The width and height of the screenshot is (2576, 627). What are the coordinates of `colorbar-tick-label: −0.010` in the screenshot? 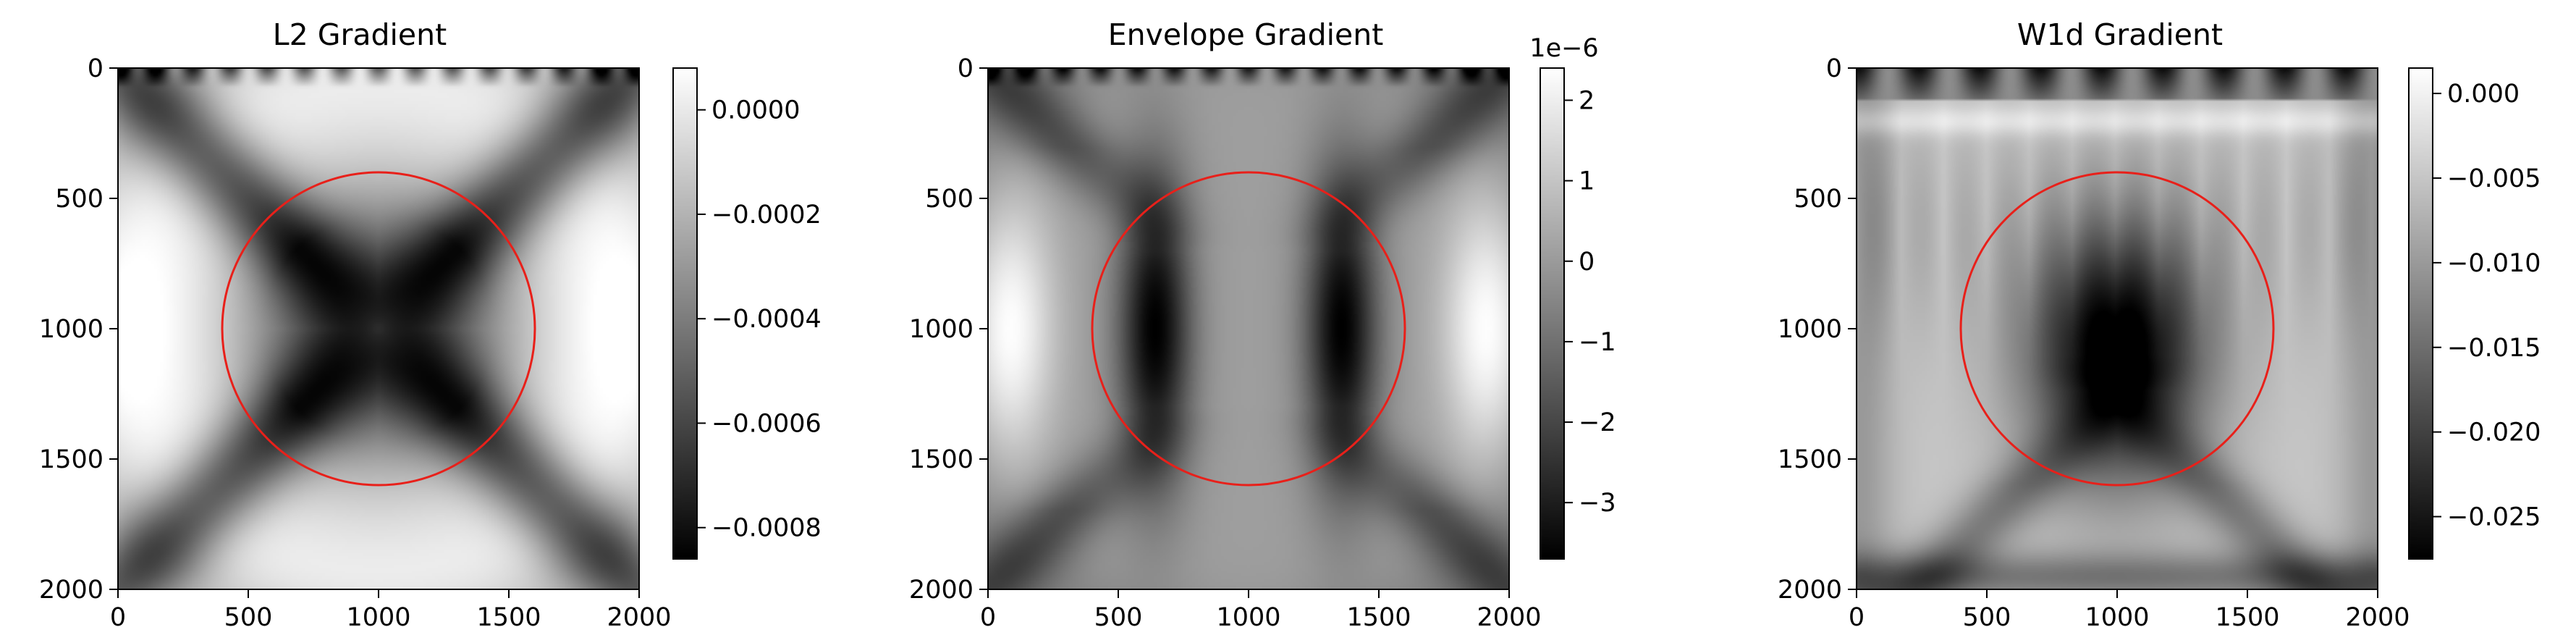 It's located at (2494, 263).